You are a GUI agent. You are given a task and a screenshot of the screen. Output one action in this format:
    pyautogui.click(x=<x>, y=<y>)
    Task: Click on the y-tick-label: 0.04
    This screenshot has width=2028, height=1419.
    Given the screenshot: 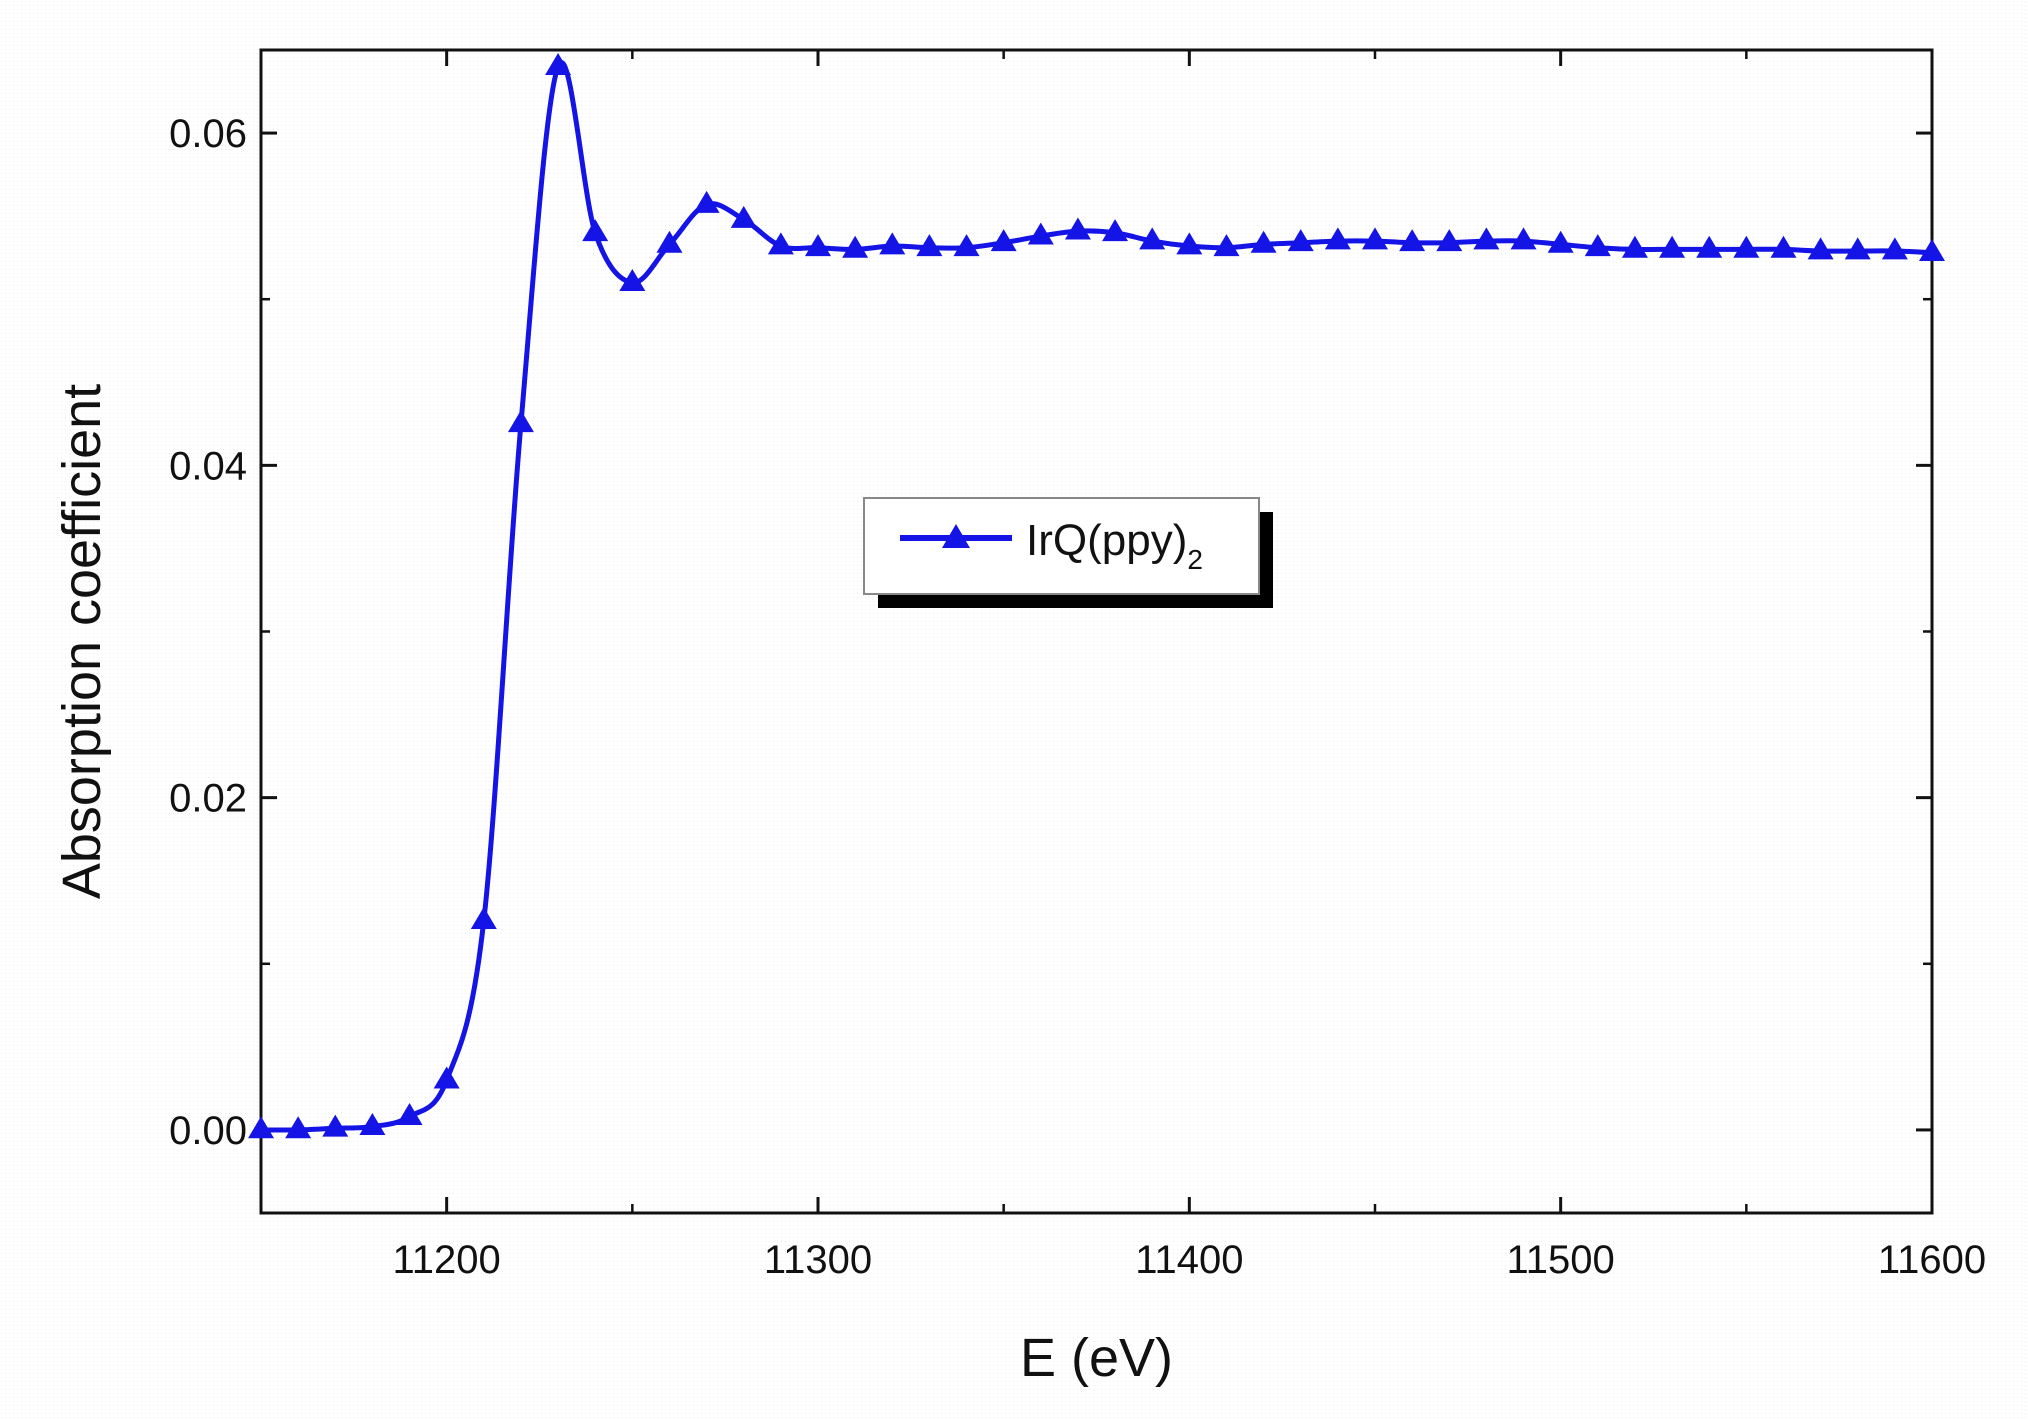 What is the action you would take?
    pyautogui.click(x=208, y=466)
    